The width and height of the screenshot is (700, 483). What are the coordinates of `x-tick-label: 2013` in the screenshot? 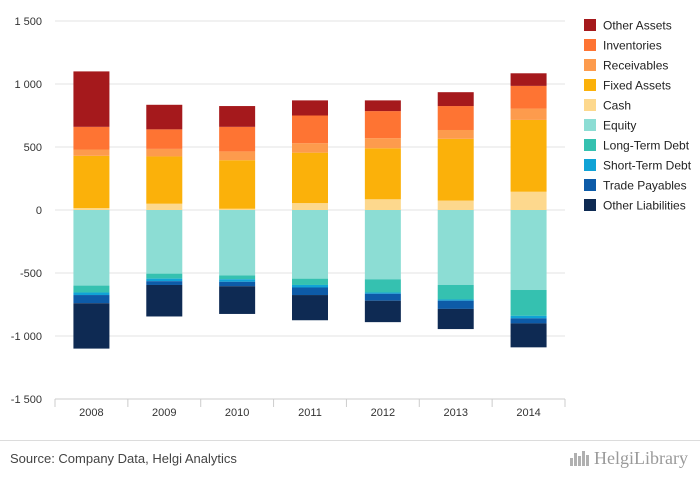 It's located at (455, 413).